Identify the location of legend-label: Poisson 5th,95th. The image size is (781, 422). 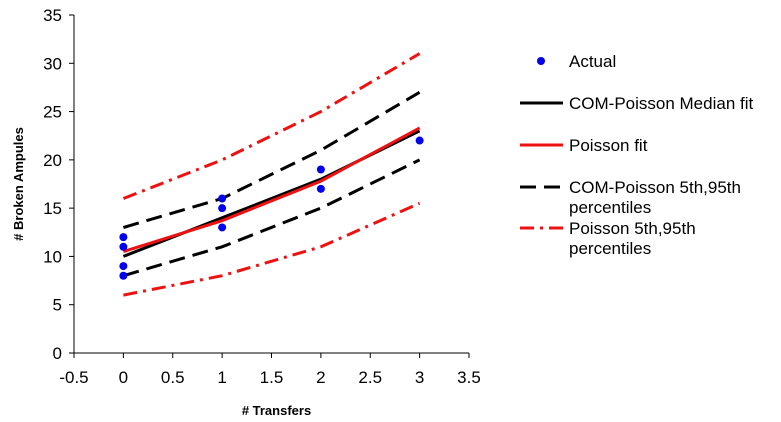
(632, 228).